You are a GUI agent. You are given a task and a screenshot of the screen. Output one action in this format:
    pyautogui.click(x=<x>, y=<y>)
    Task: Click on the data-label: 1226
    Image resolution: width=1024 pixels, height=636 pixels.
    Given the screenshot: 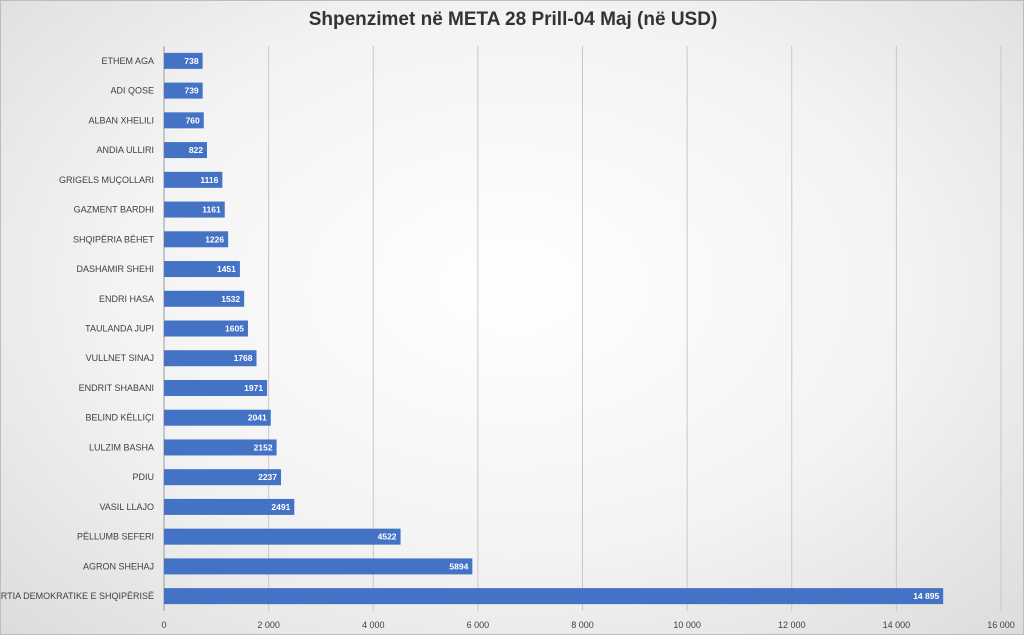 What is the action you would take?
    pyautogui.click(x=214, y=239)
    